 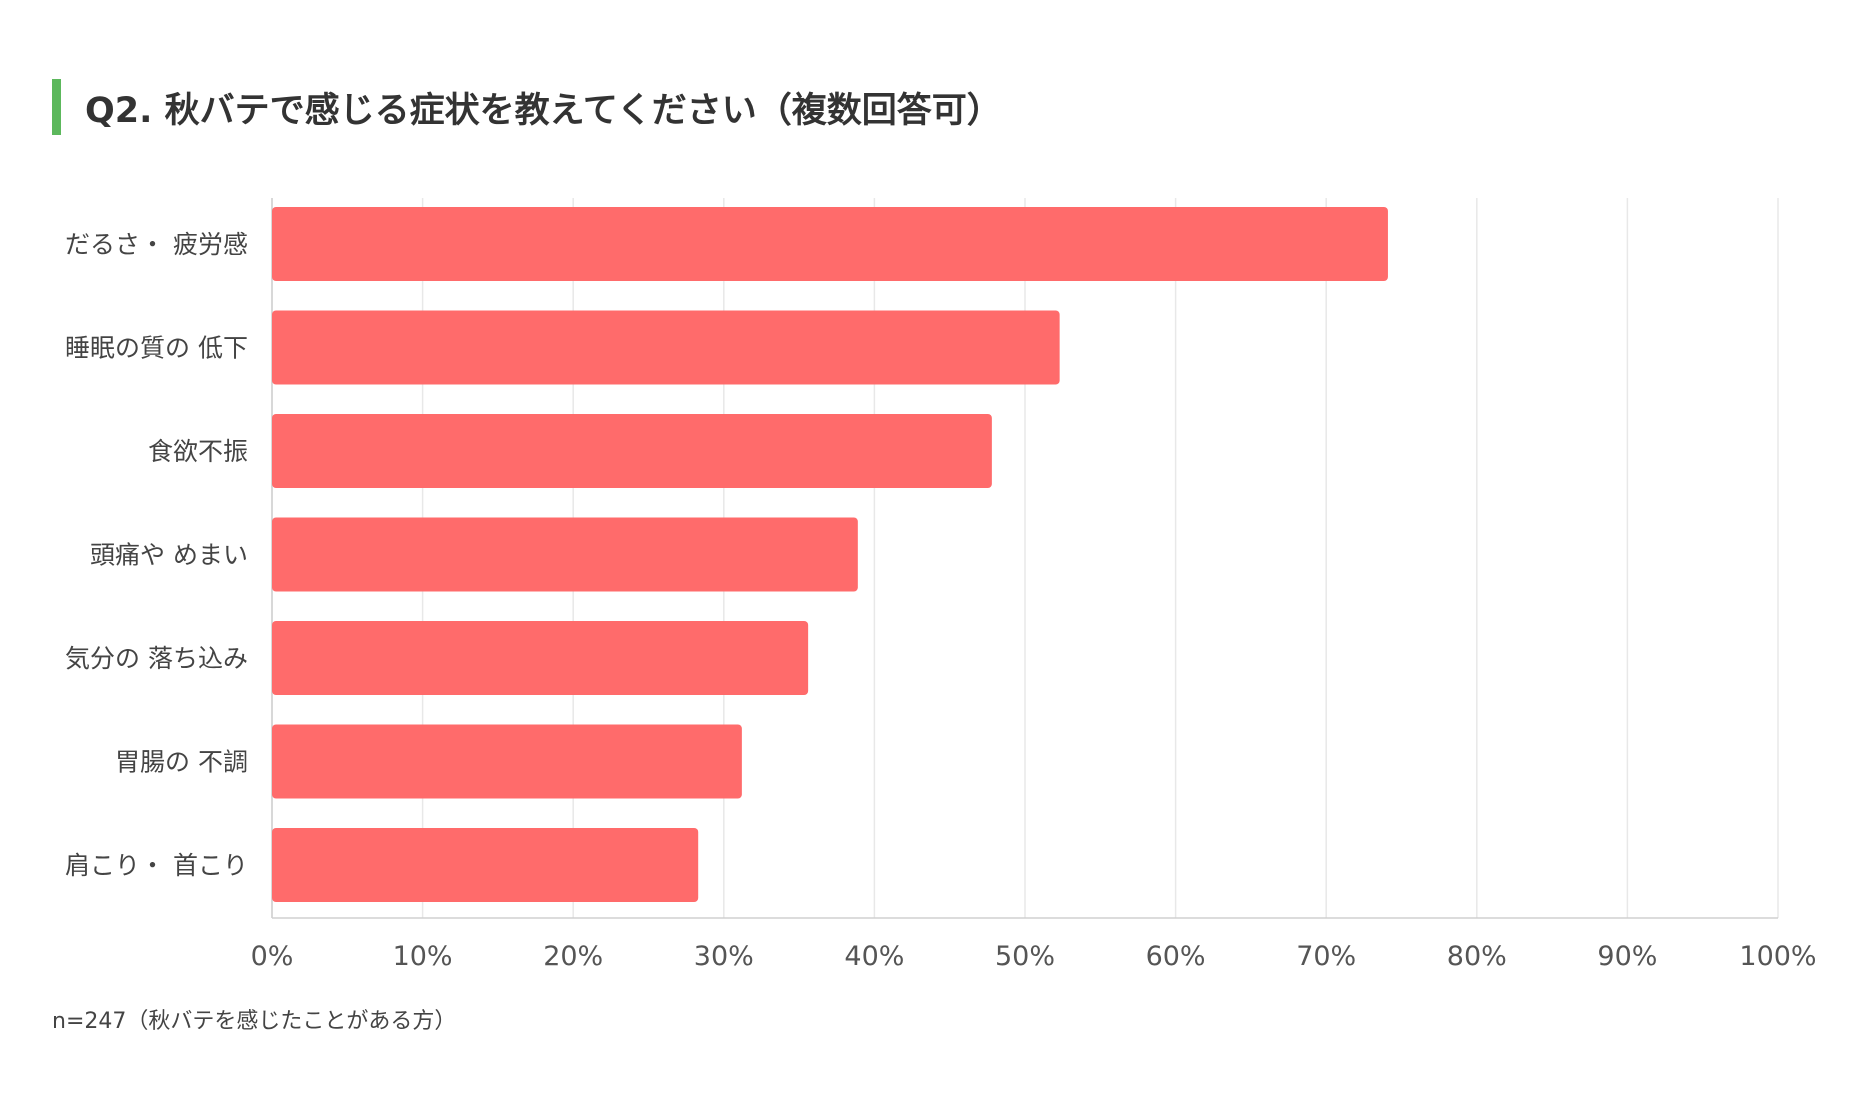 I want to click on chart-title-block: Q2. 秋バテで感じる症状を教えてください（複数回答可）, so click(x=527, y=107).